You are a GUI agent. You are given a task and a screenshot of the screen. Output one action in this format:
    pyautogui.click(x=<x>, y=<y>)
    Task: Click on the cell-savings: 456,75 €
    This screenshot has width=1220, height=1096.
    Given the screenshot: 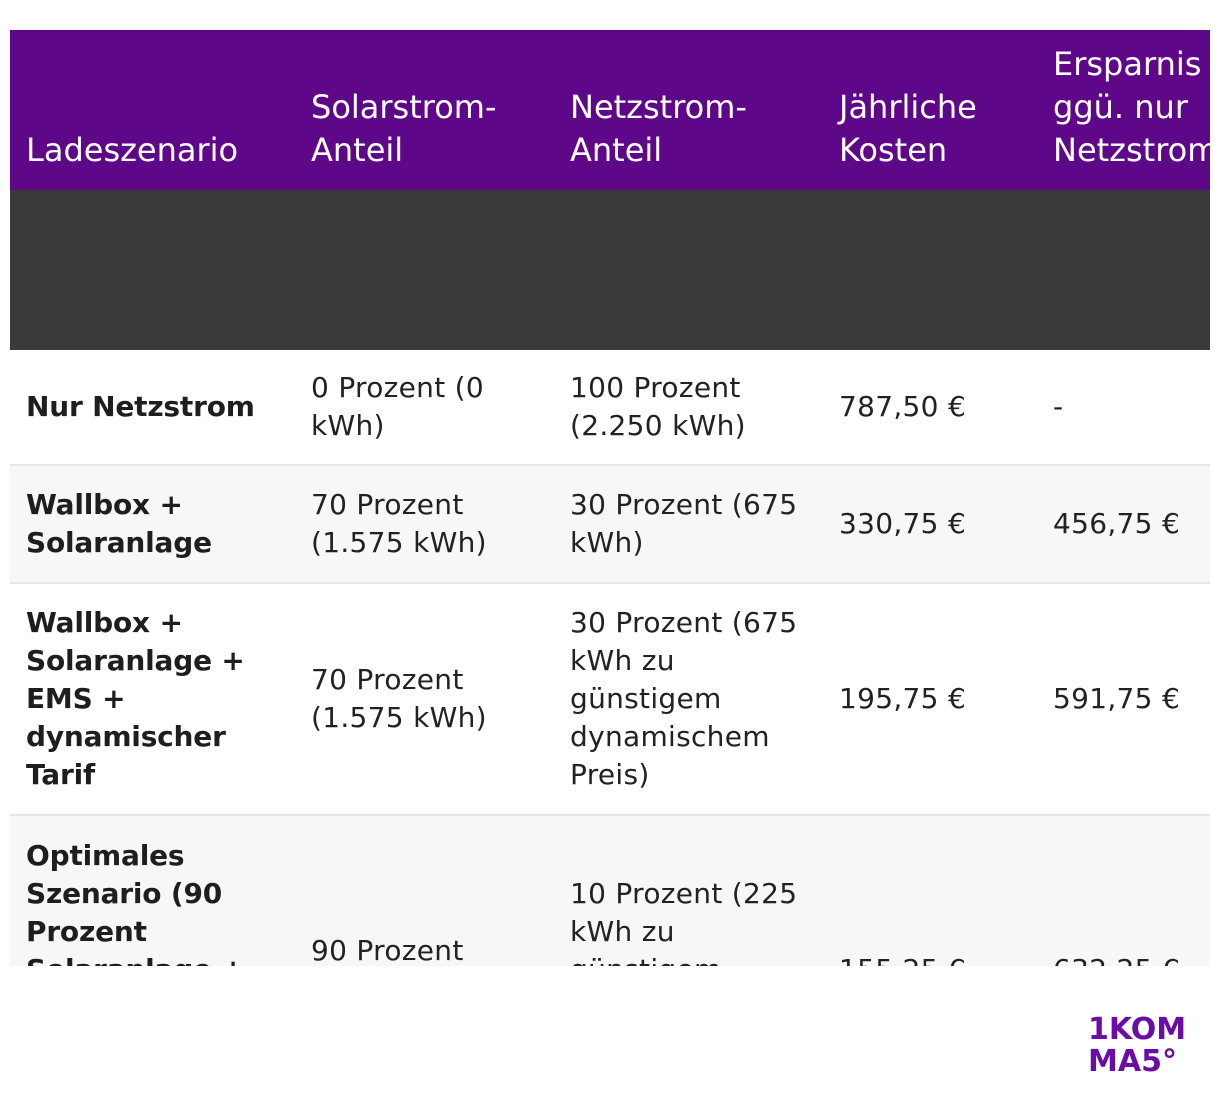 What is the action you would take?
    pyautogui.click(x=1117, y=523)
    